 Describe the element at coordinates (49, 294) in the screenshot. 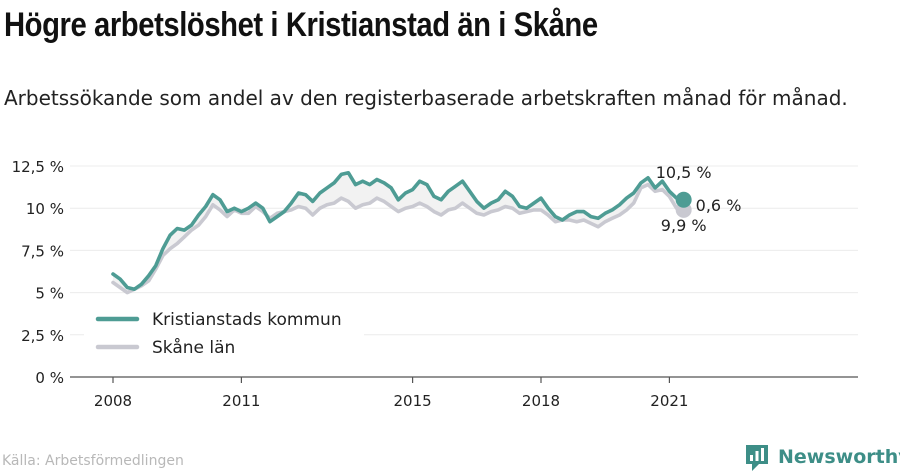

I see `y-tick-label: 5 %` at that location.